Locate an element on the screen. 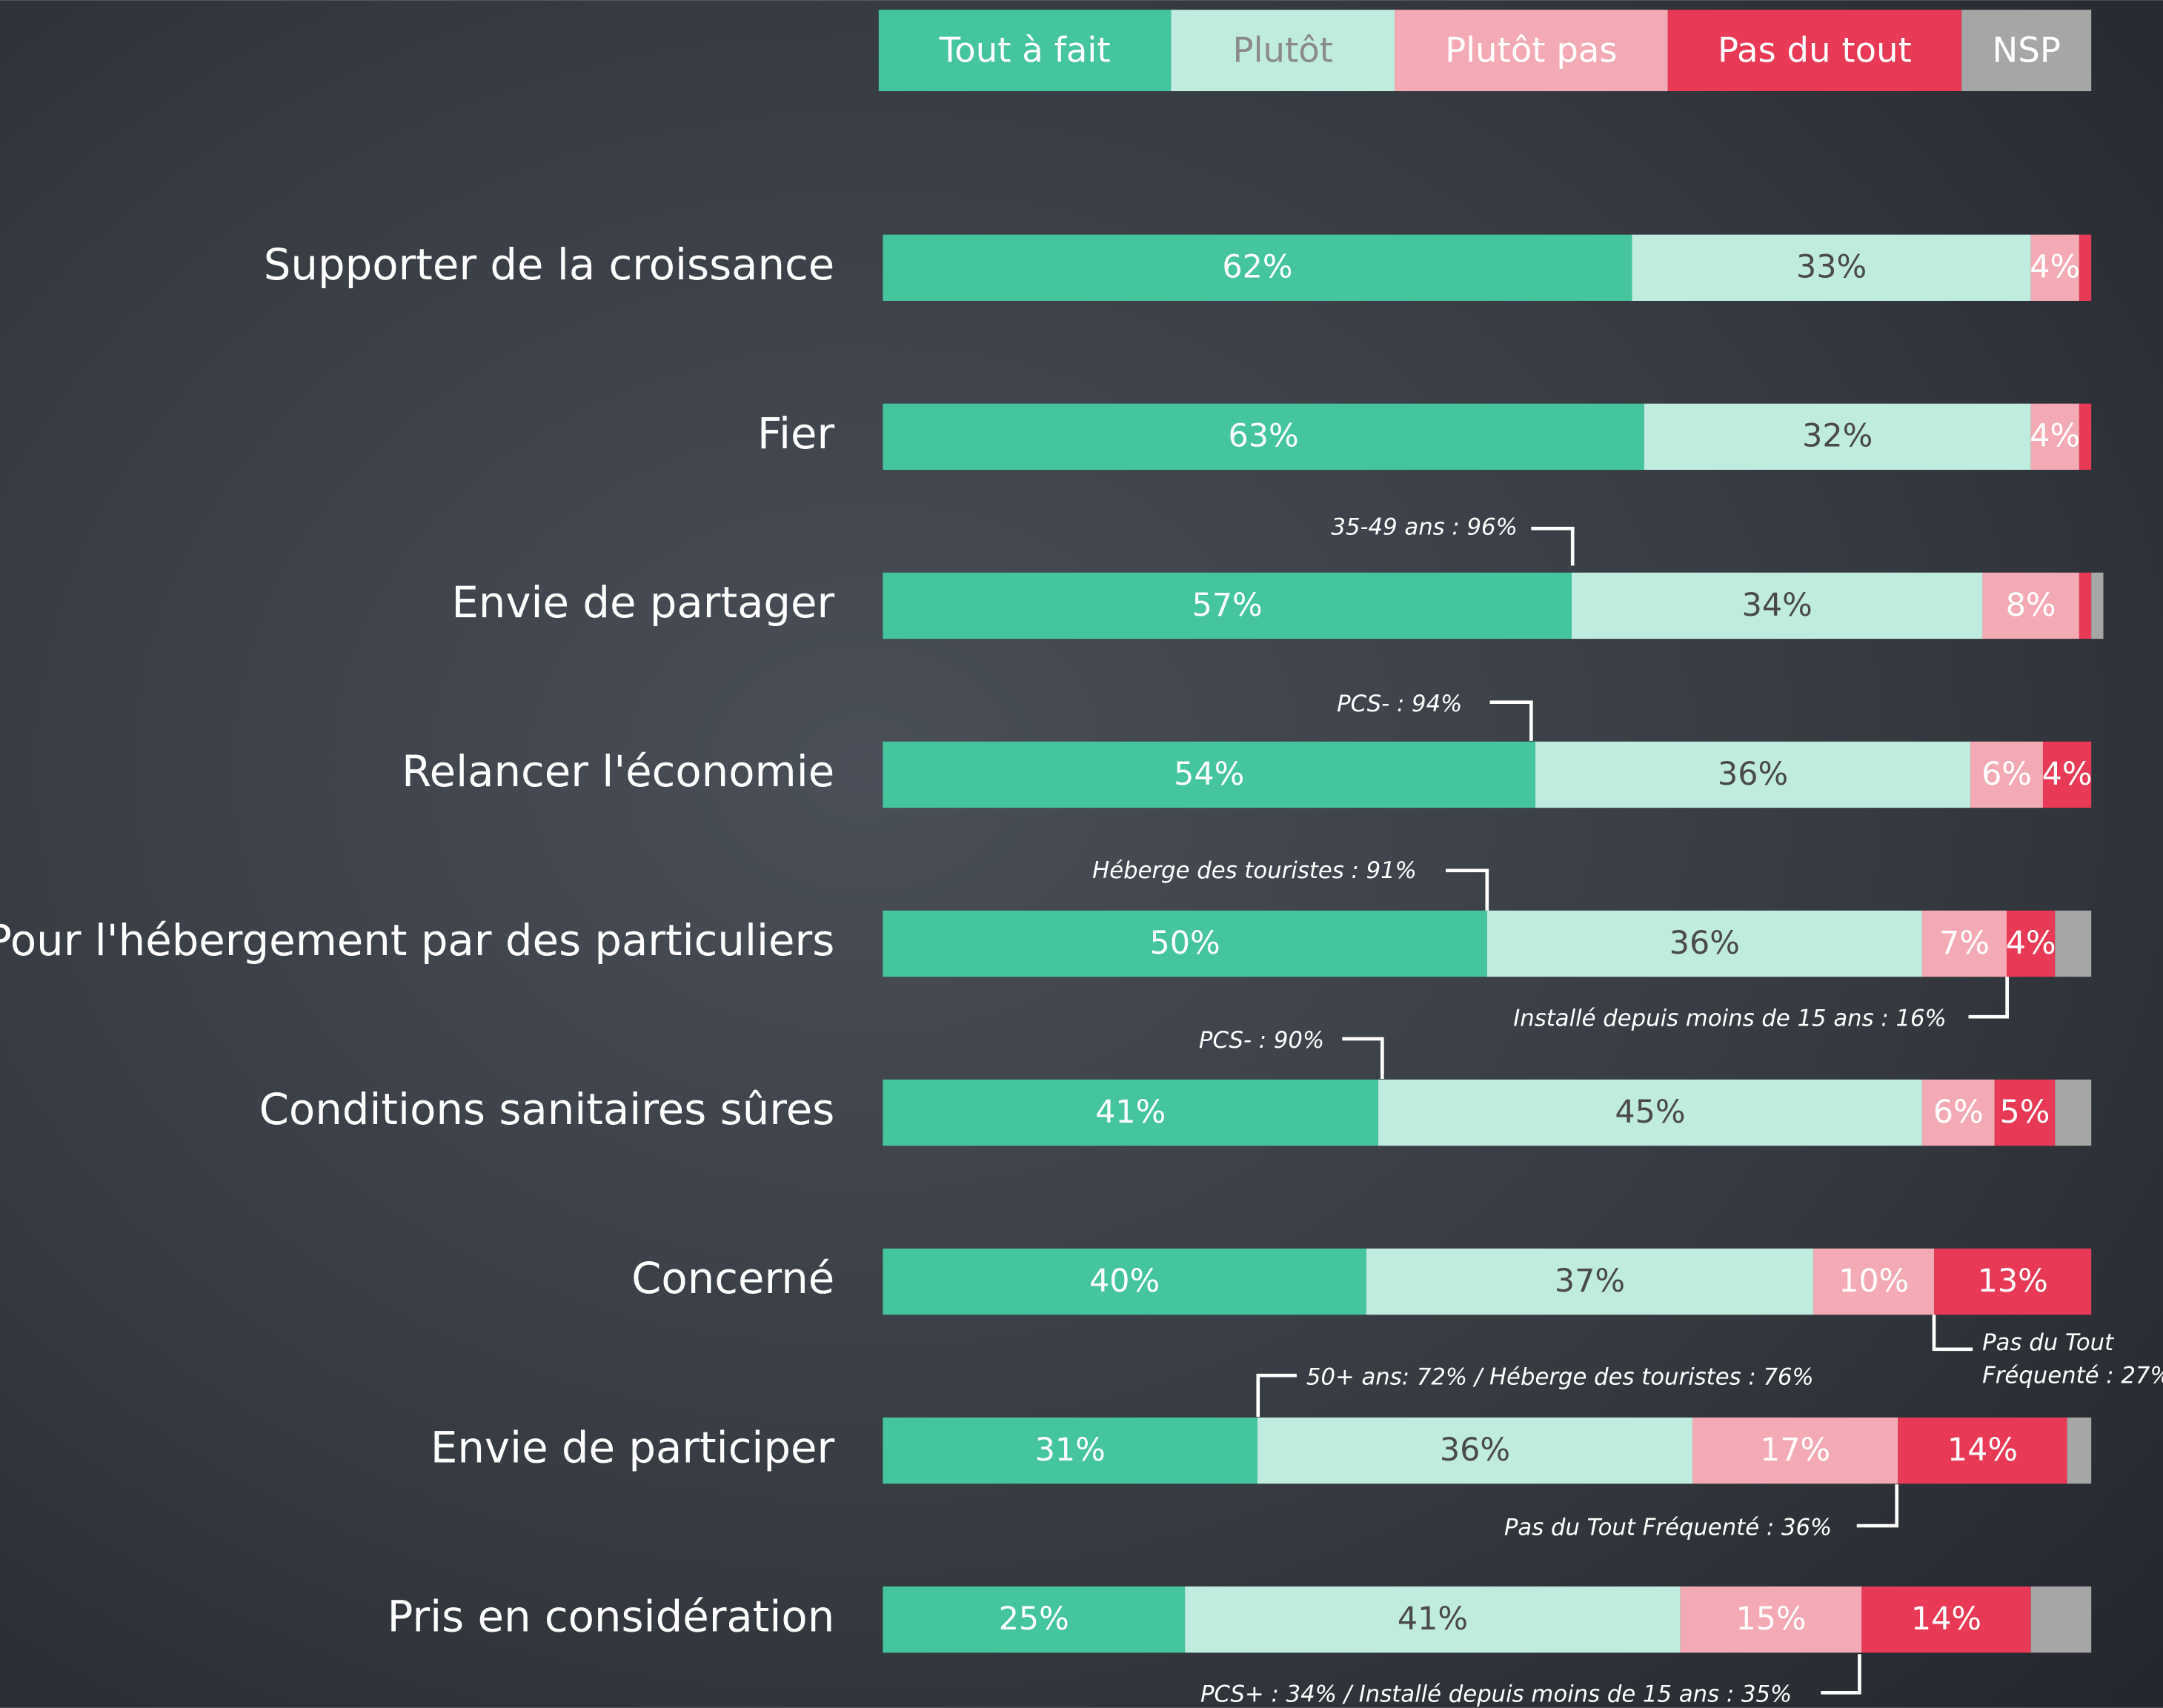 Image resolution: width=2163 pixels, height=1708 pixels. category-label: Pris en considération is located at coordinates (611, 1616).